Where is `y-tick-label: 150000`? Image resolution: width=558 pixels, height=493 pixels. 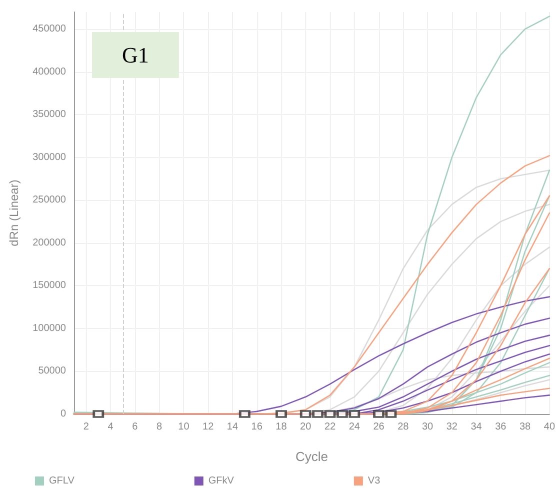
y-tick-label: 150000 is located at coordinates (49, 286).